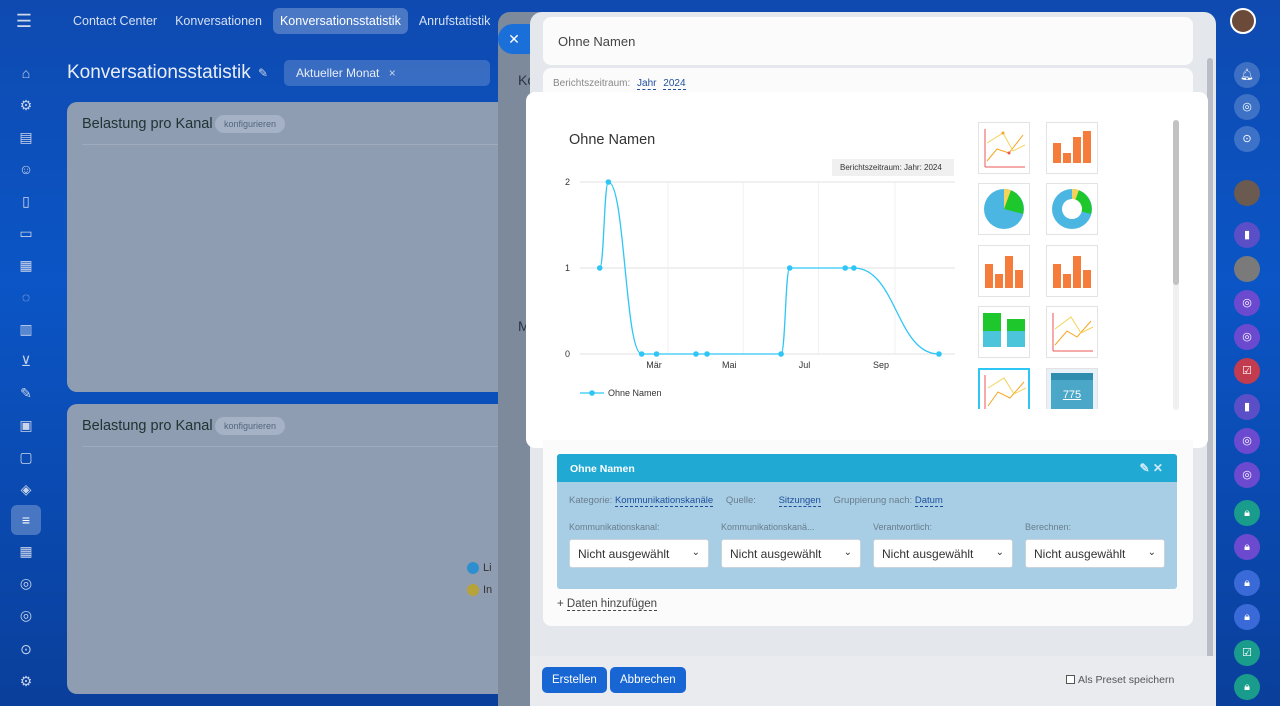 The height and width of the screenshot is (706, 1280). I want to click on period-type-link: Jahr, so click(647, 84).